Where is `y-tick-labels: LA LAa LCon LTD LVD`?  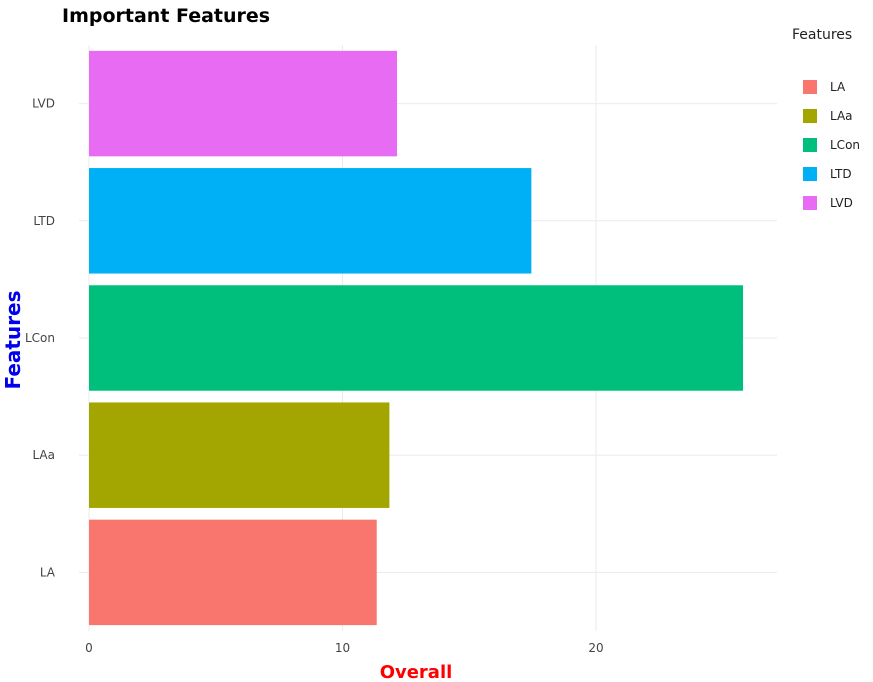 y-tick-labels: LA LAa LCon LTD LVD is located at coordinates (40, 338).